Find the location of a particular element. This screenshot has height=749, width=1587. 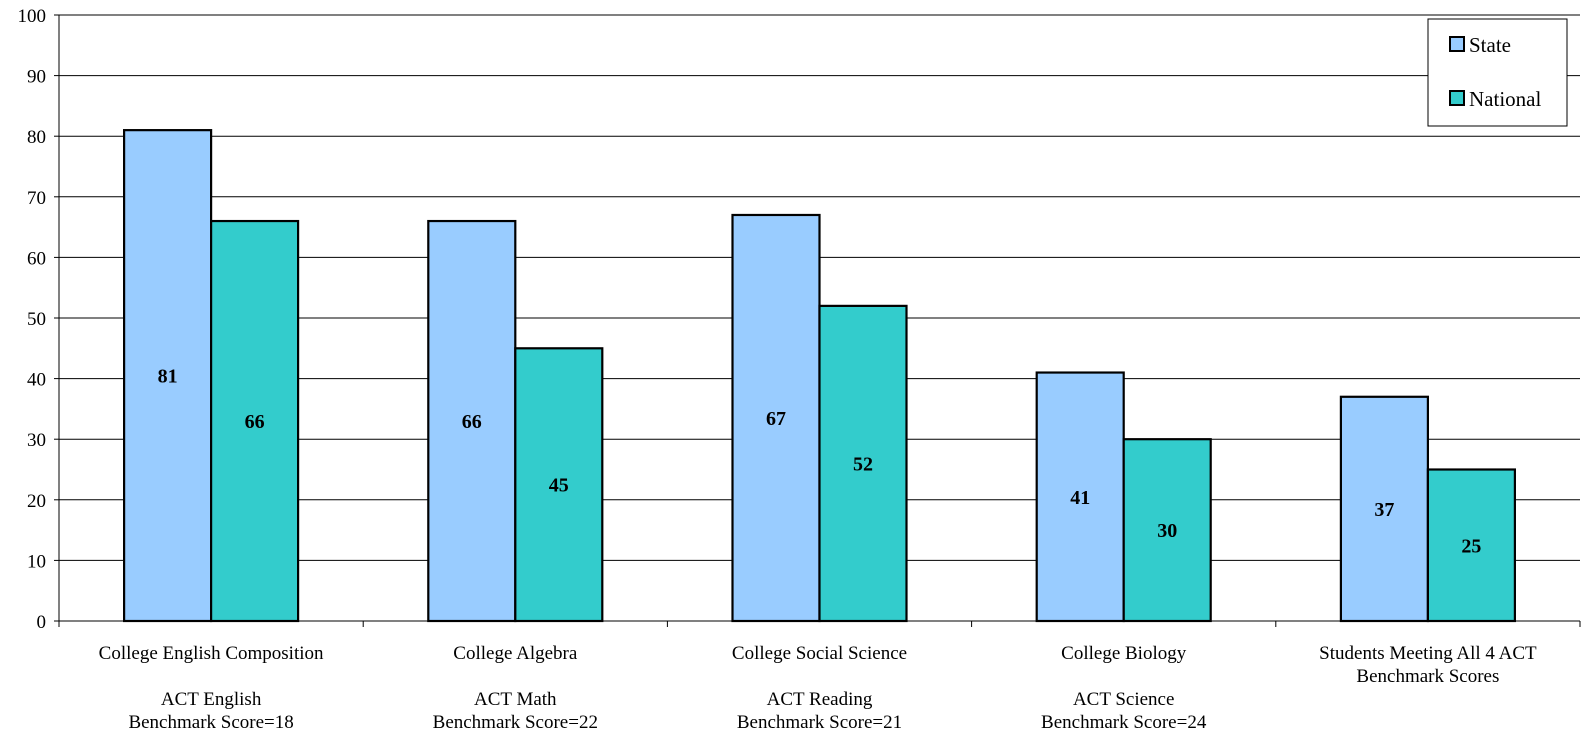

category-label: College English Composition is located at coordinates (211, 653).